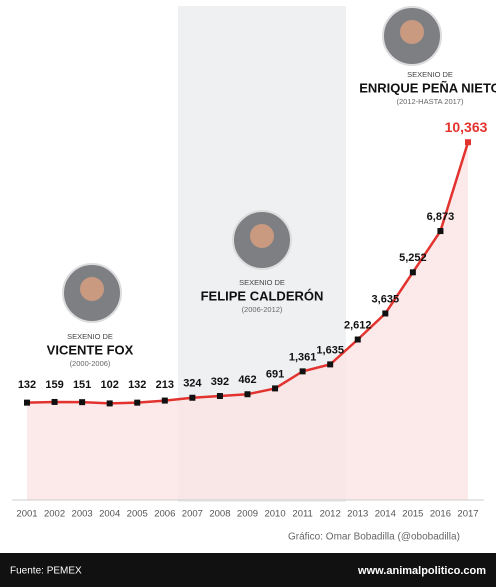 The width and height of the screenshot is (496, 587). Describe the element at coordinates (165, 385) in the screenshot. I see `value-label: 213` at that location.